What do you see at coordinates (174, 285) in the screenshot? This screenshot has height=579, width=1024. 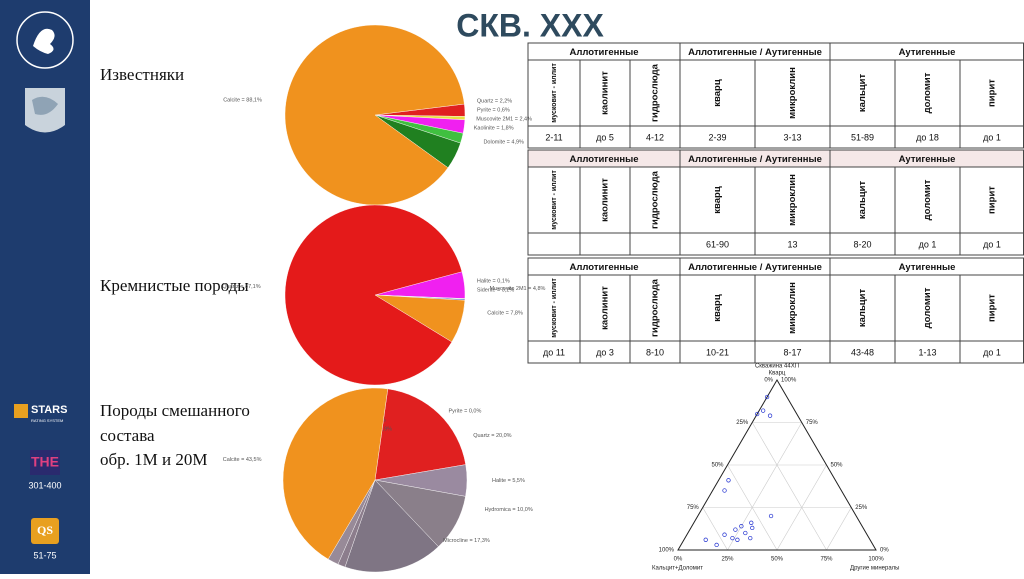 I see `section-caption: Кремнистые породы` at bounding box center [174, 285].